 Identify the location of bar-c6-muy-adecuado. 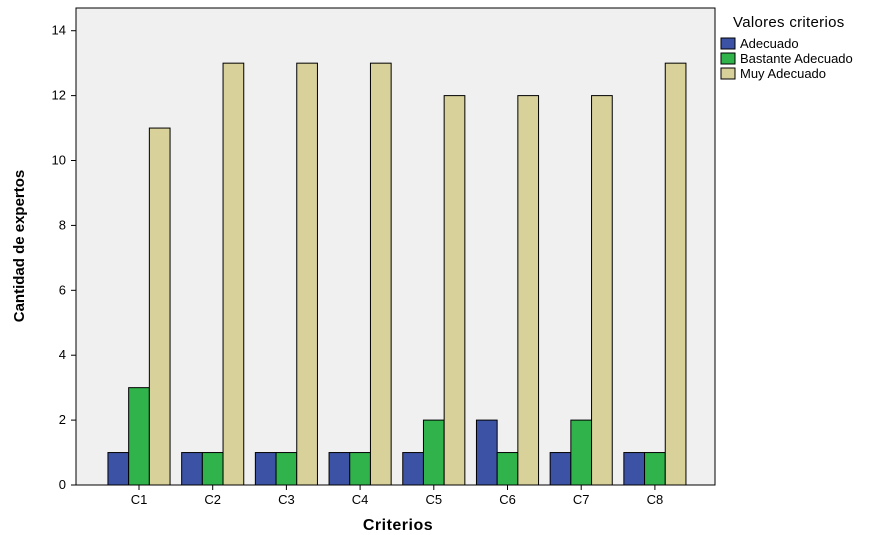
(528, 290).